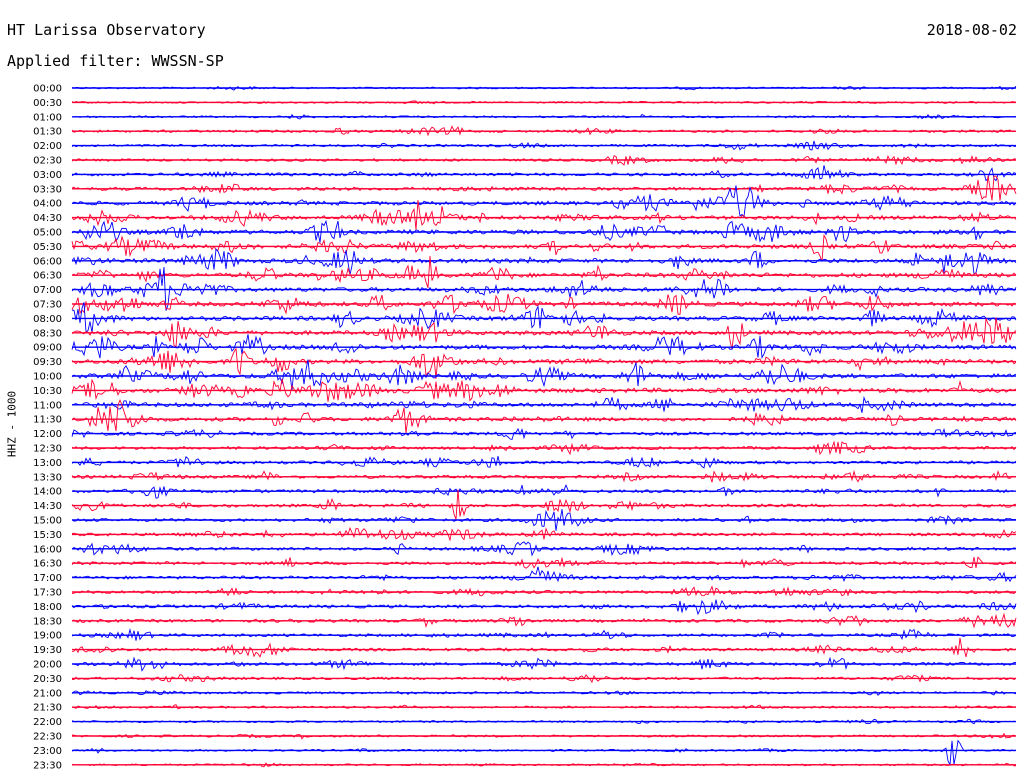 Image resolution: width=1024 pixels, height=780 pixels. I want to click on time-tick-label: 15:30, so click(47, 535).